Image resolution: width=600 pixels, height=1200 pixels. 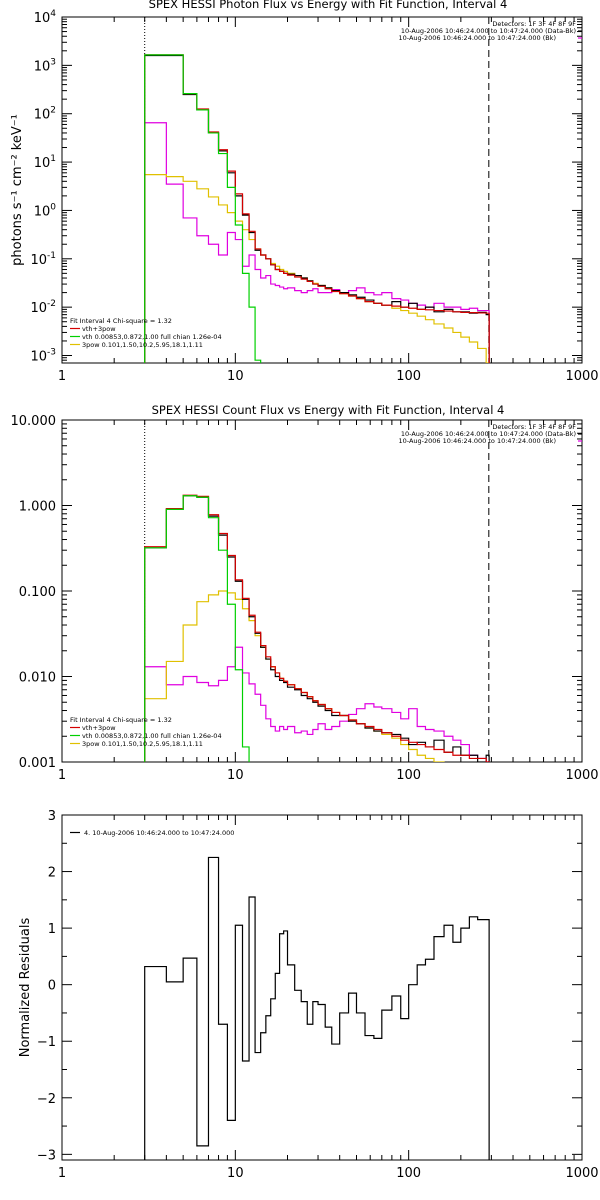 What do you see at coordinates (45, 17) in the screenshot?
I see `y-tick-label: 10⁴` at bounding box center [45, 17].